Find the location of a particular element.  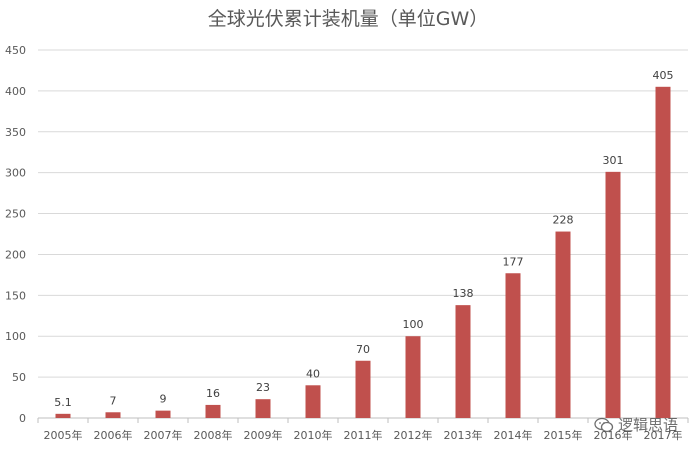

data-label: 228 is located at coordinates (563, 220).